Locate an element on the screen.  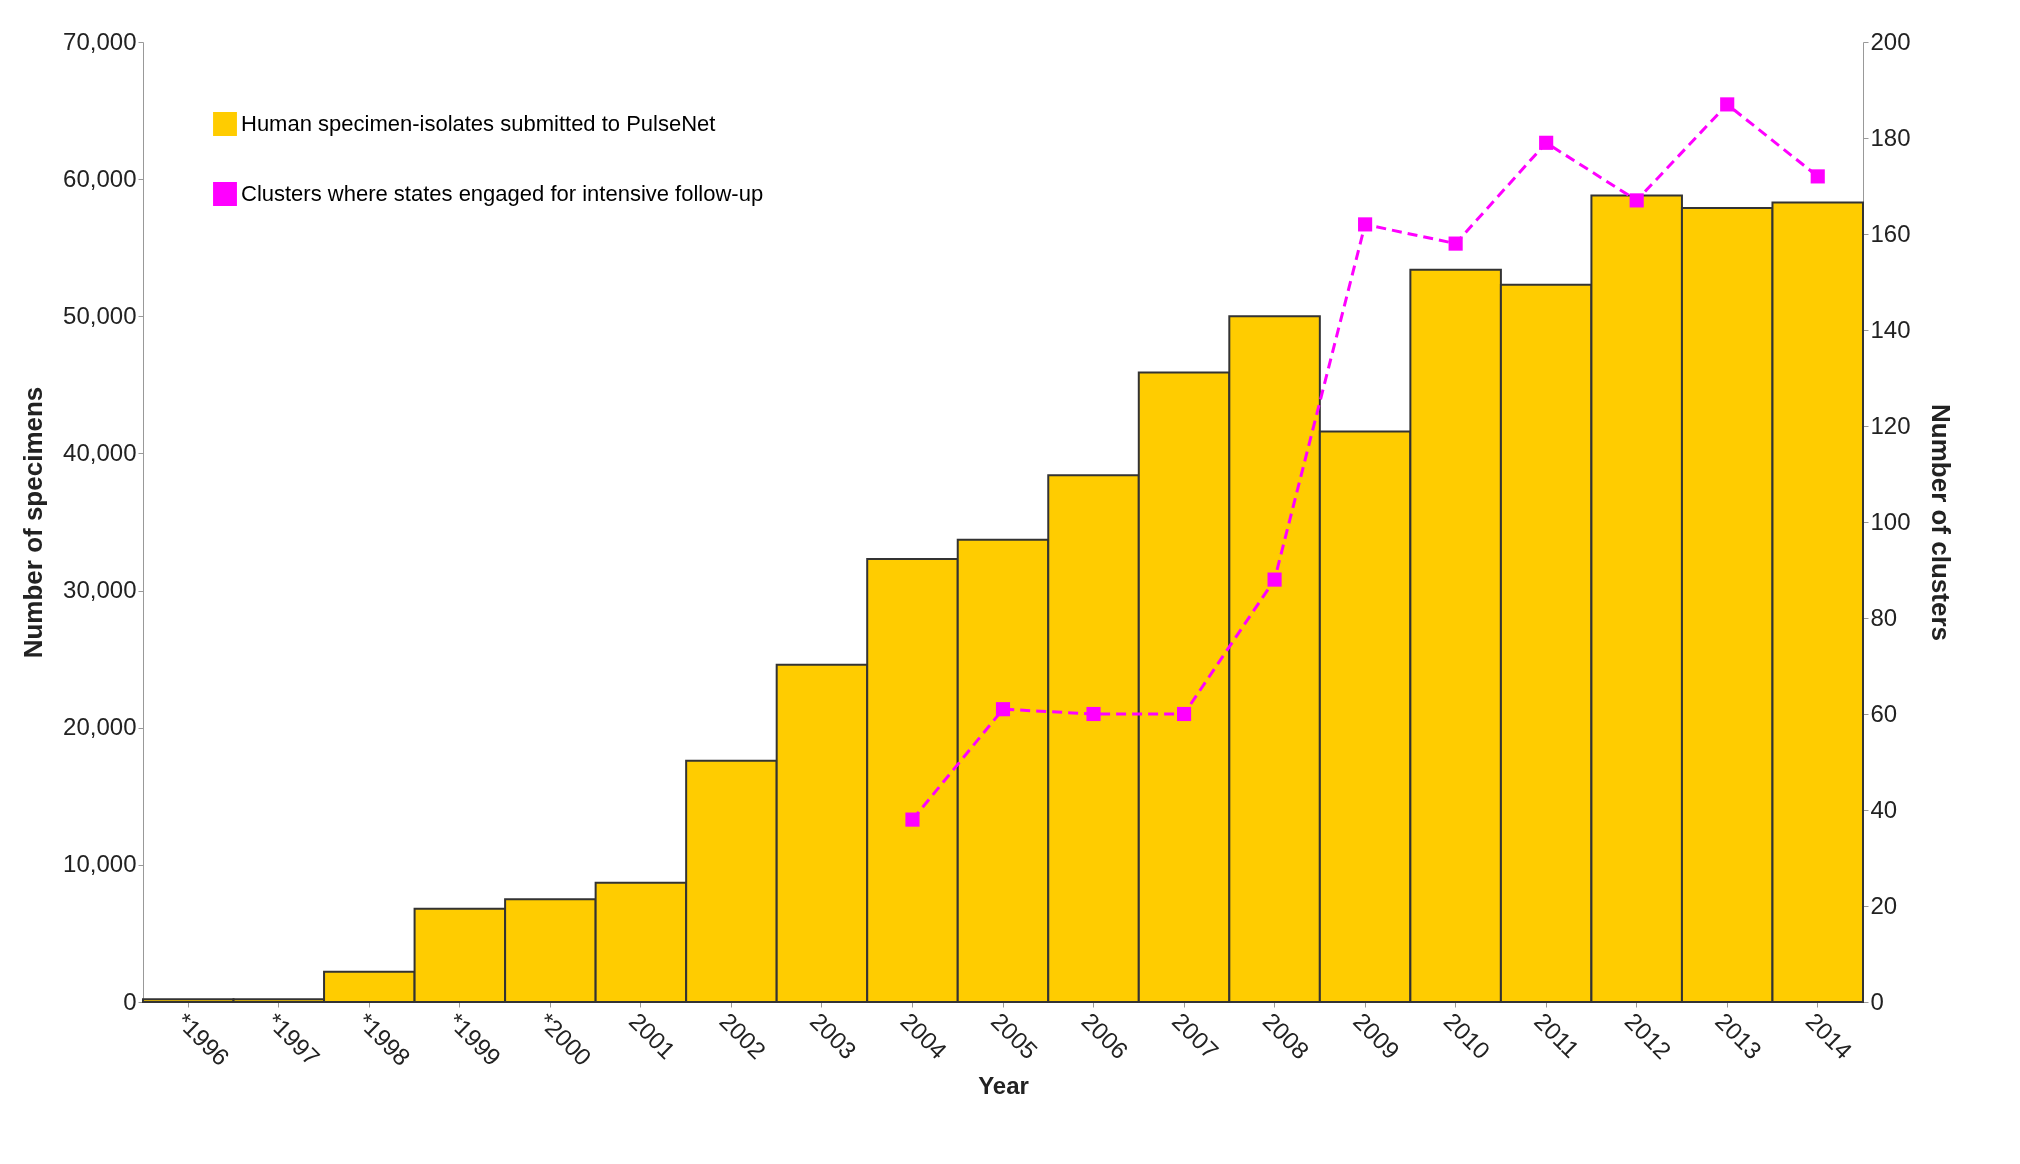
y2-tick-label: 200 is located at coordinates (1890, 41).